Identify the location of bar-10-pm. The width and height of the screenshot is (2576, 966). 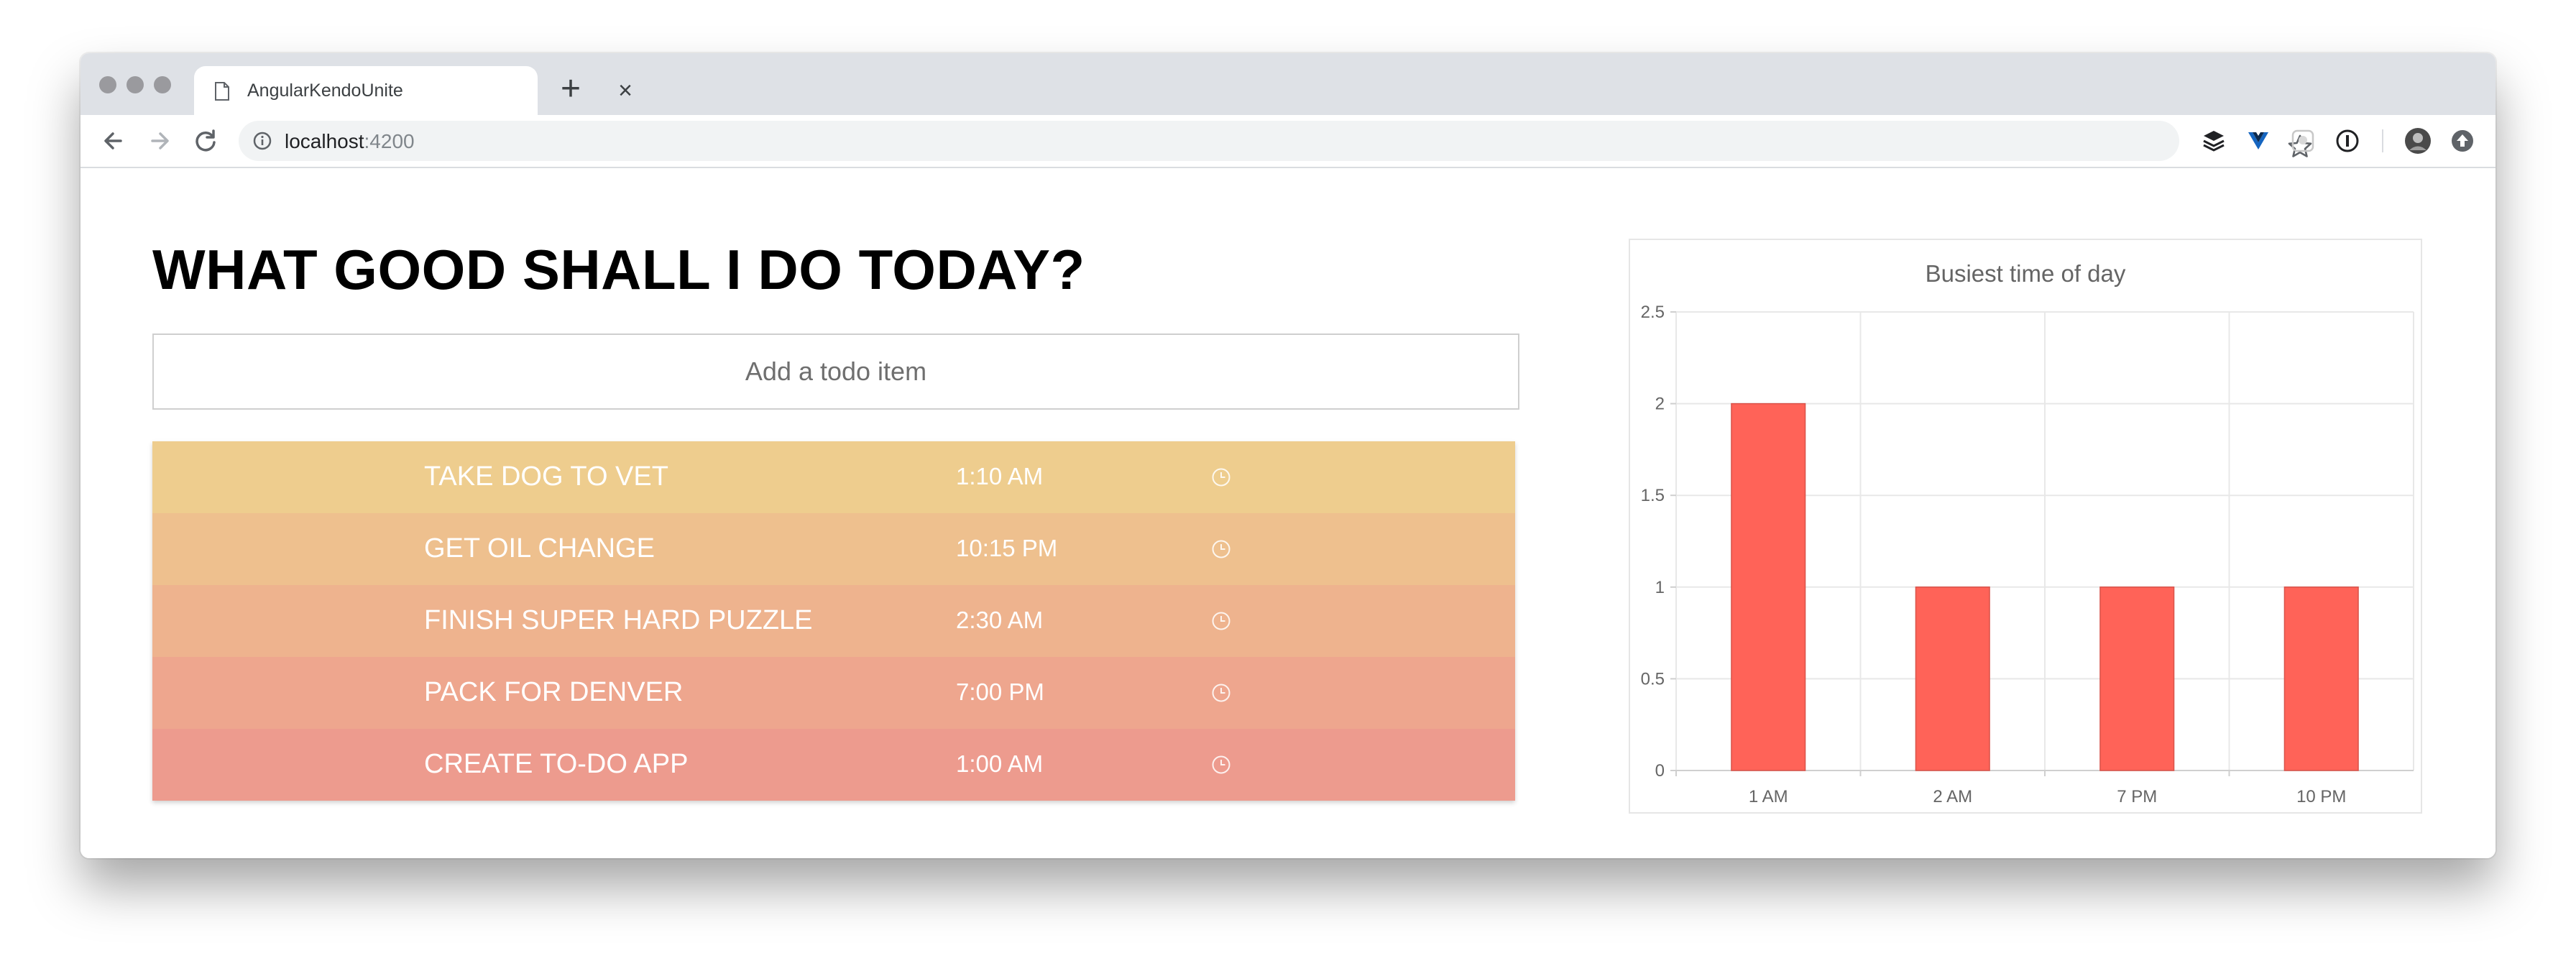
(2321, 678).